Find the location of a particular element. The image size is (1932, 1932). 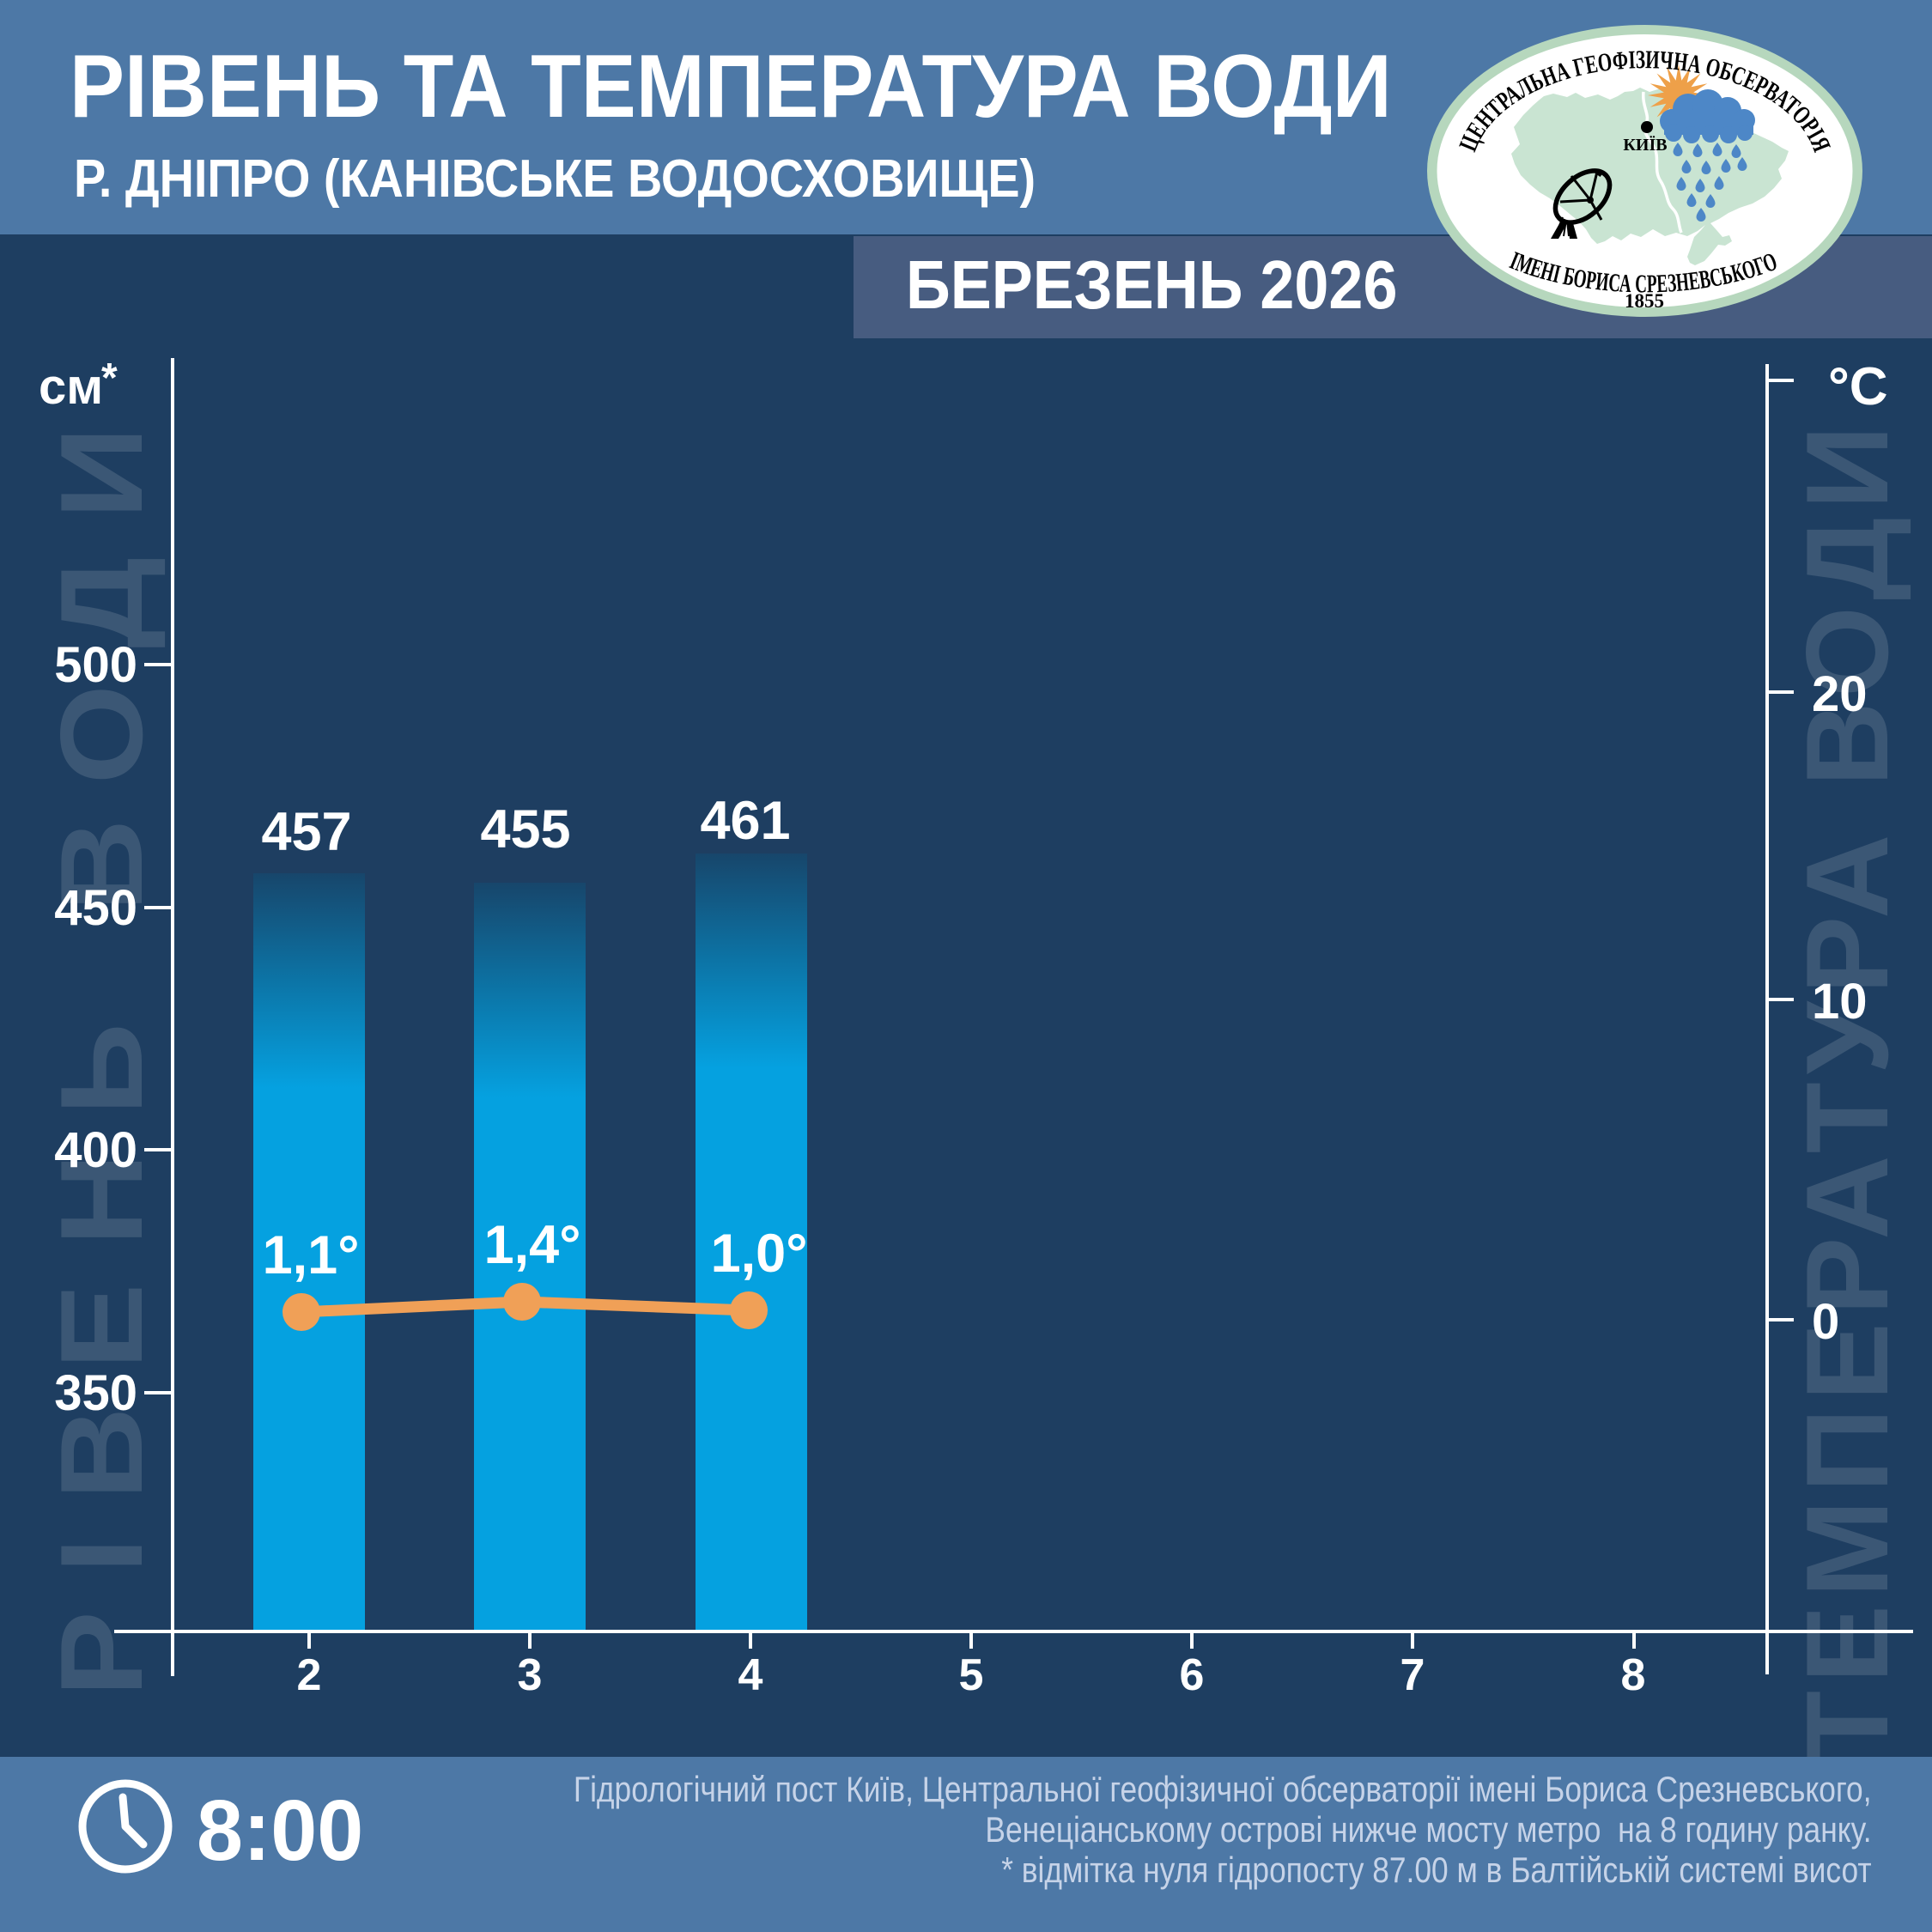

svg-text: 1855 is located at coordinates (1645, 301).